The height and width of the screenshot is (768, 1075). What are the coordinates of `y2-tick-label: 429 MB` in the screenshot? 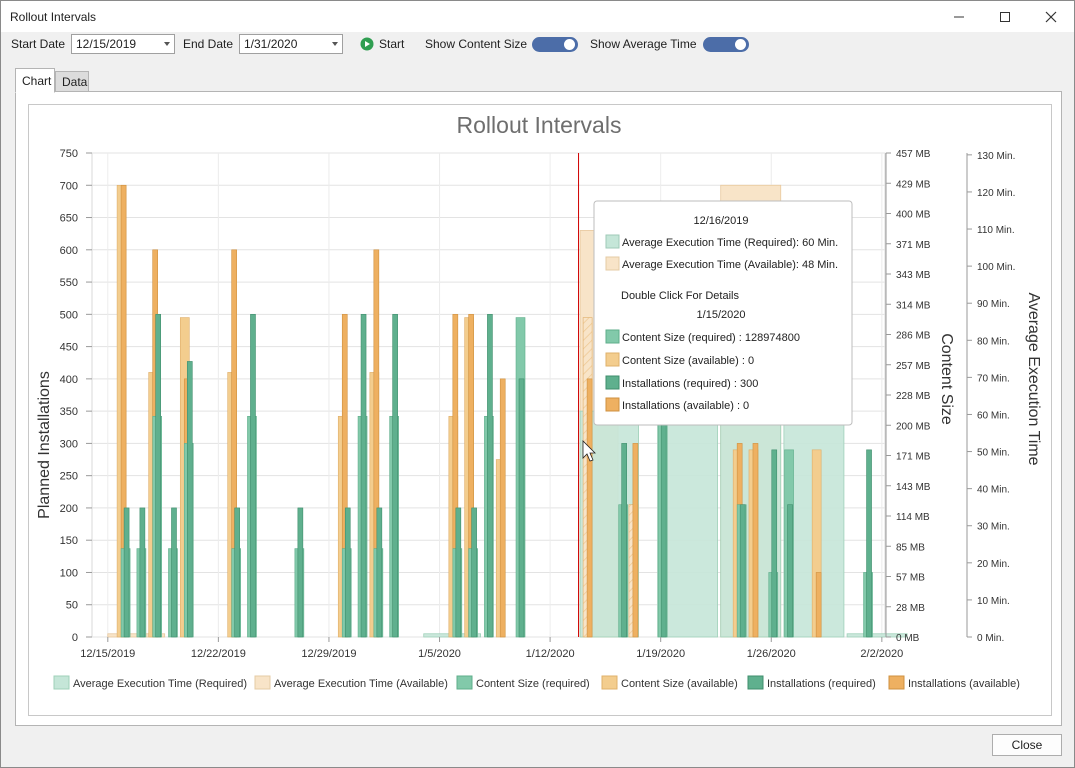 It's located at (913, 184).